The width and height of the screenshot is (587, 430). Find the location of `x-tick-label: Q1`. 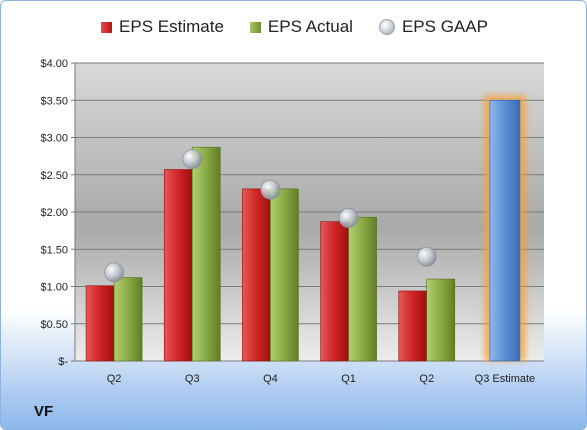

x-tick-label: Q1 is located at coordinates (348, 379).